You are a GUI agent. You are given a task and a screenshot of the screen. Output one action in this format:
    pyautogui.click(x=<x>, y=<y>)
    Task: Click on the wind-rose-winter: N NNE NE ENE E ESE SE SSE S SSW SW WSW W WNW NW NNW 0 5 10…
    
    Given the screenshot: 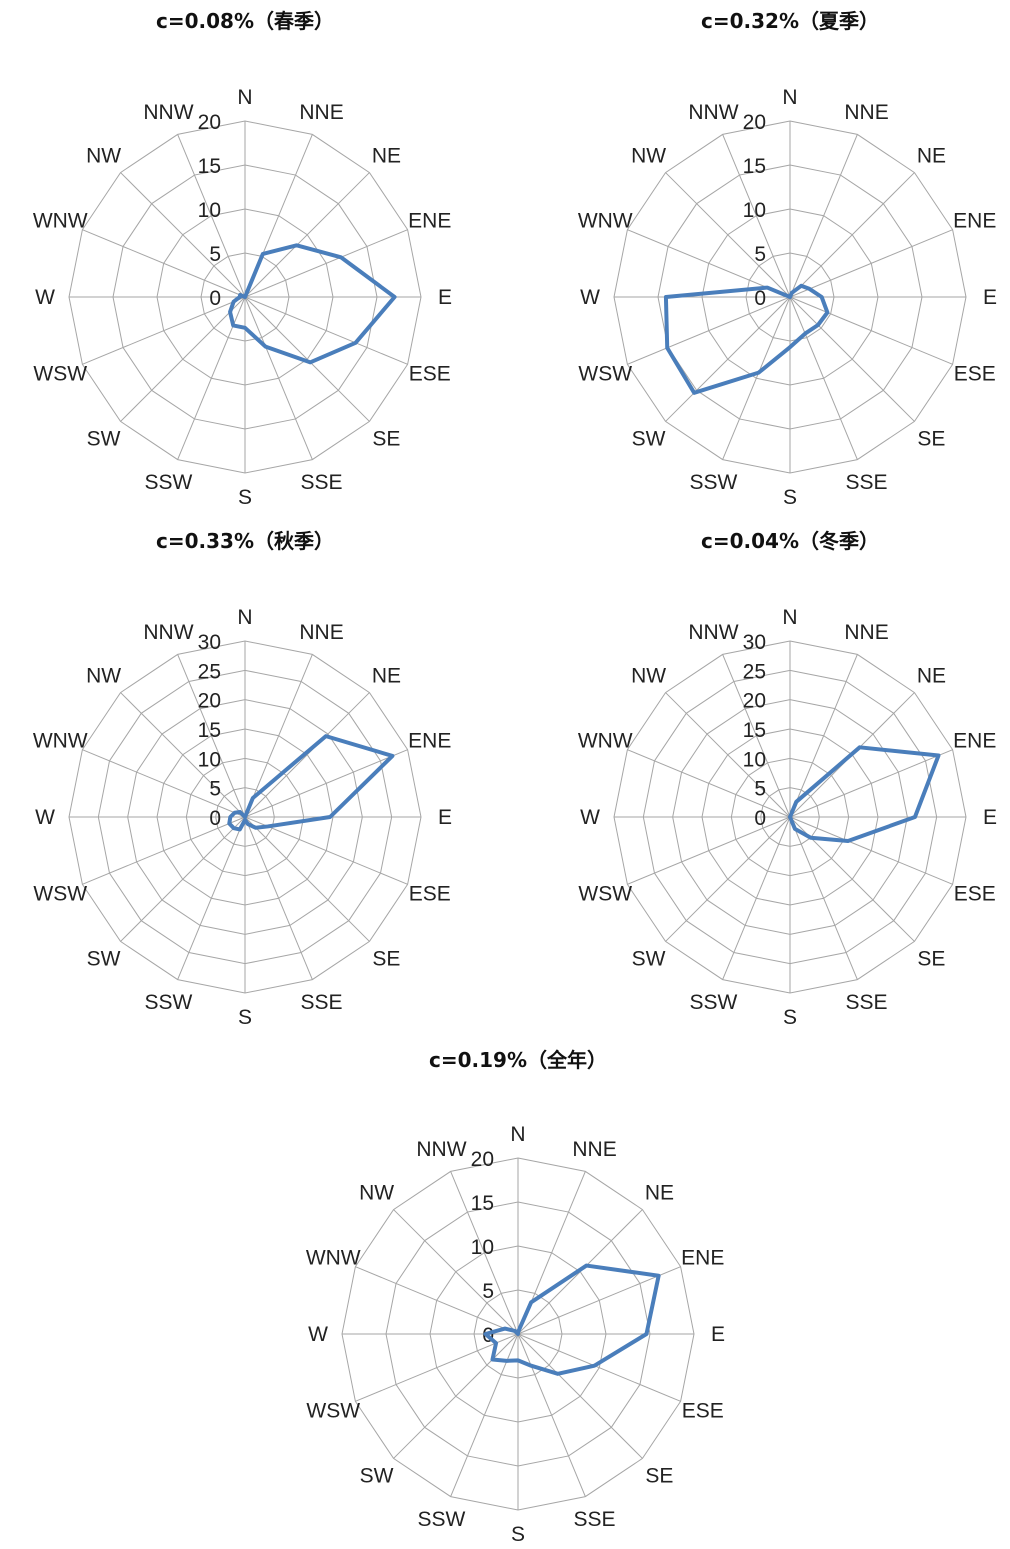 What is the action you would take?
    pyautogui.click(x=787, y=817)
    